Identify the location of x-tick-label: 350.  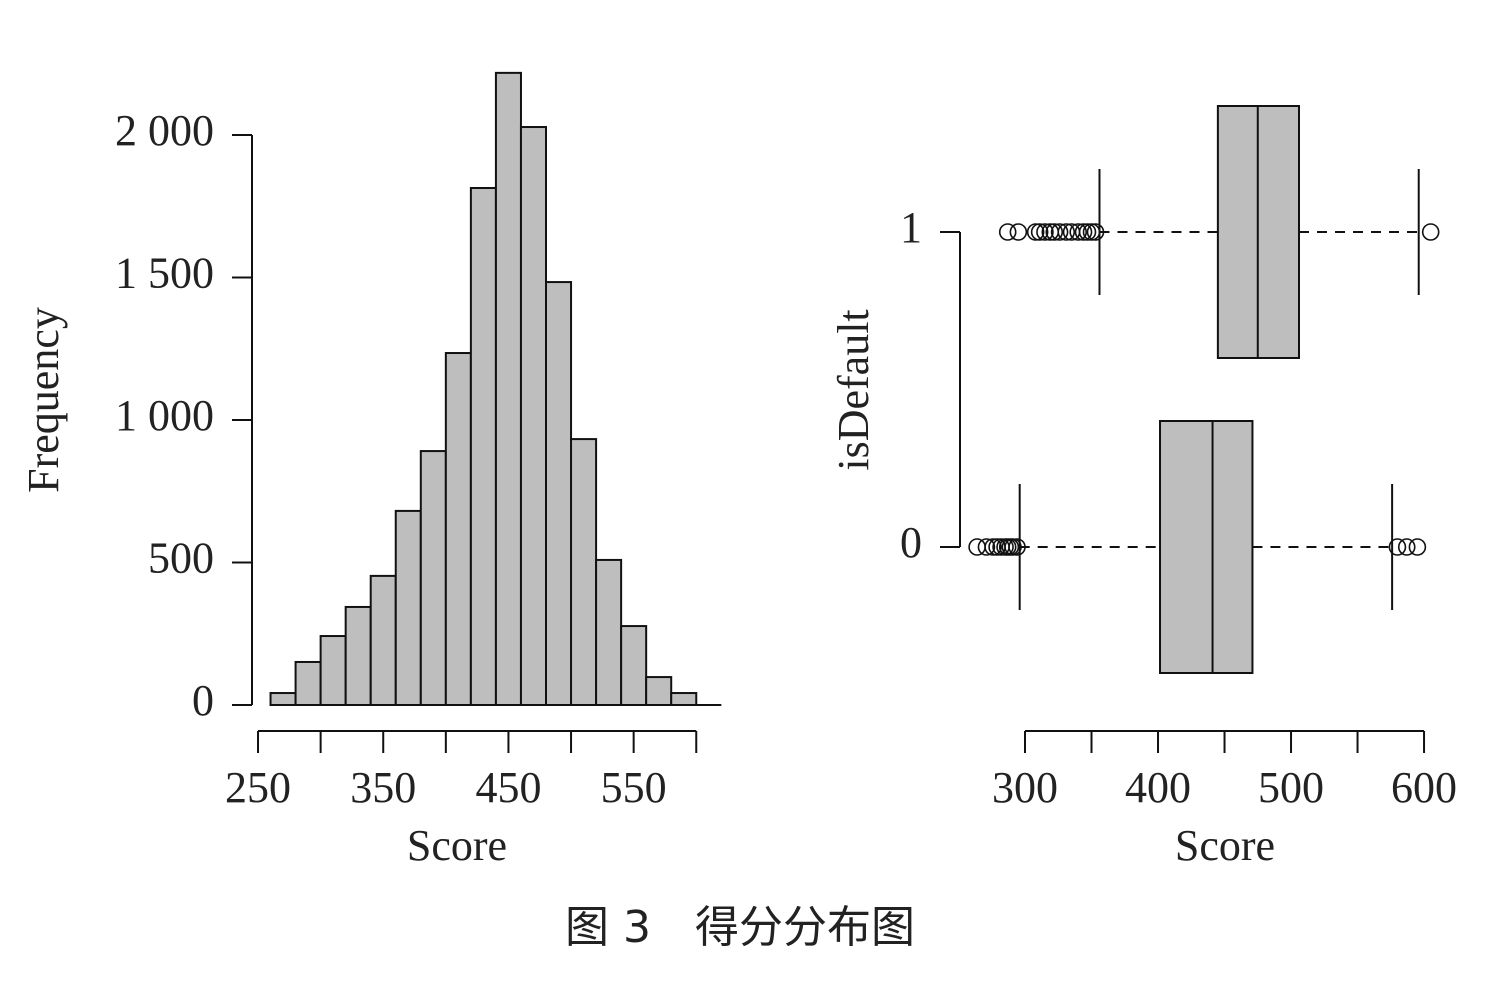
(383, 787).